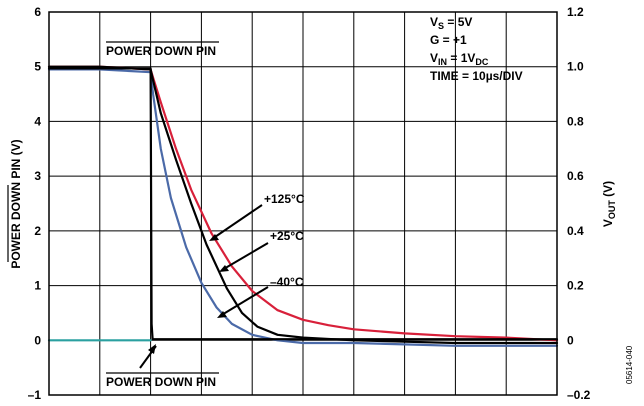 This screenshot has width=644, height=406. Describe the element at coordinates (35, 395) in the screenshot. I see `y-left-tick-label: –1` at that location.